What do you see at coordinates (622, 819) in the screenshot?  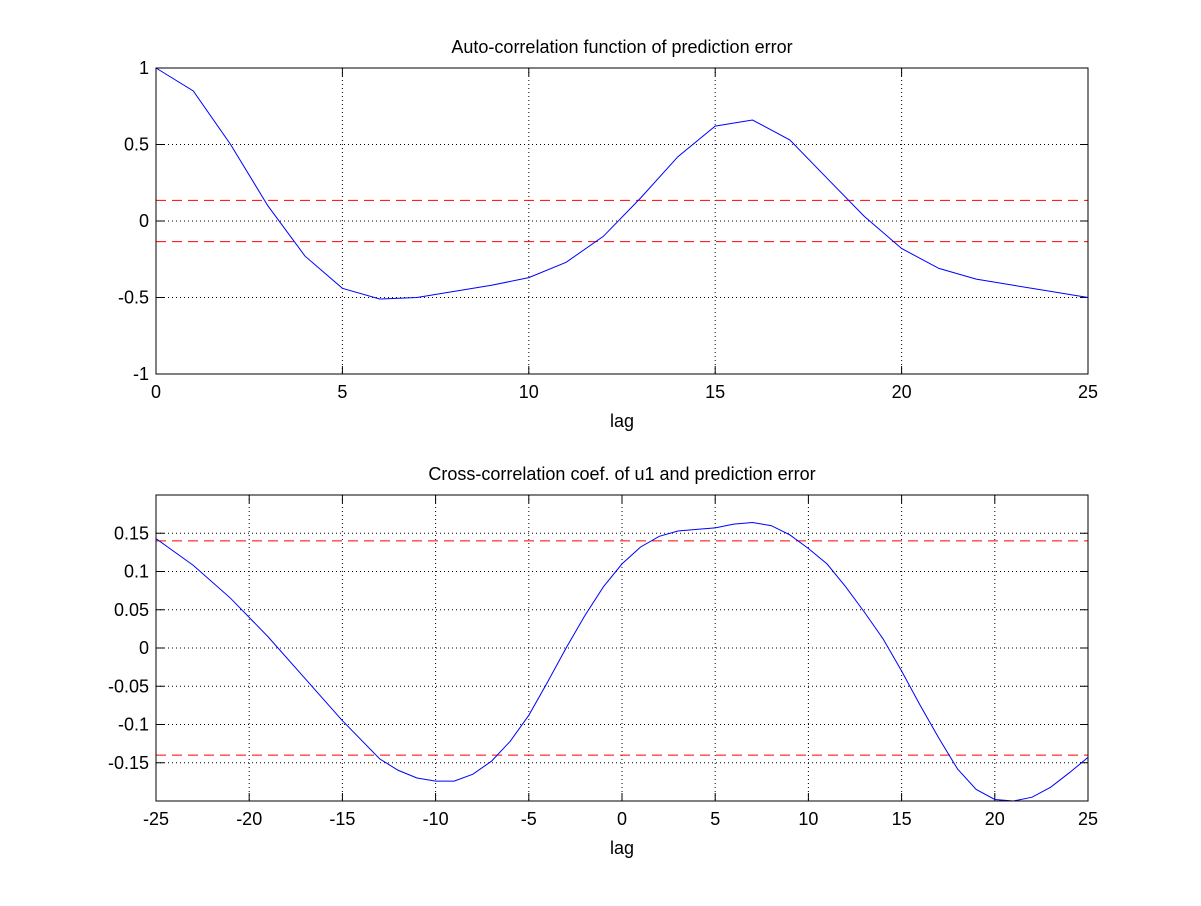 I see `subplot-2-xtick-label-5: 0` at bounding box center [622, 819].